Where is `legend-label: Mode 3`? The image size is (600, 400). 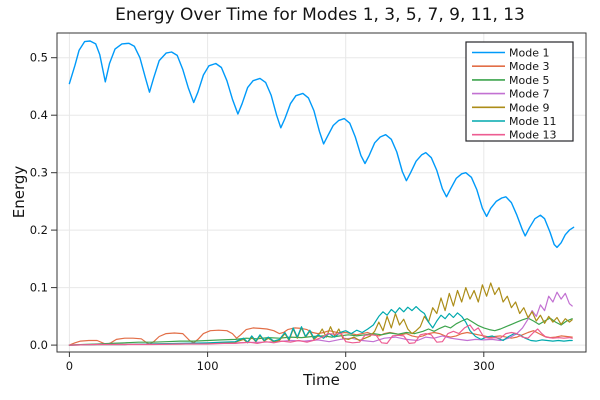
legend-label: Mode 3 is located at coordinates (529, 66).